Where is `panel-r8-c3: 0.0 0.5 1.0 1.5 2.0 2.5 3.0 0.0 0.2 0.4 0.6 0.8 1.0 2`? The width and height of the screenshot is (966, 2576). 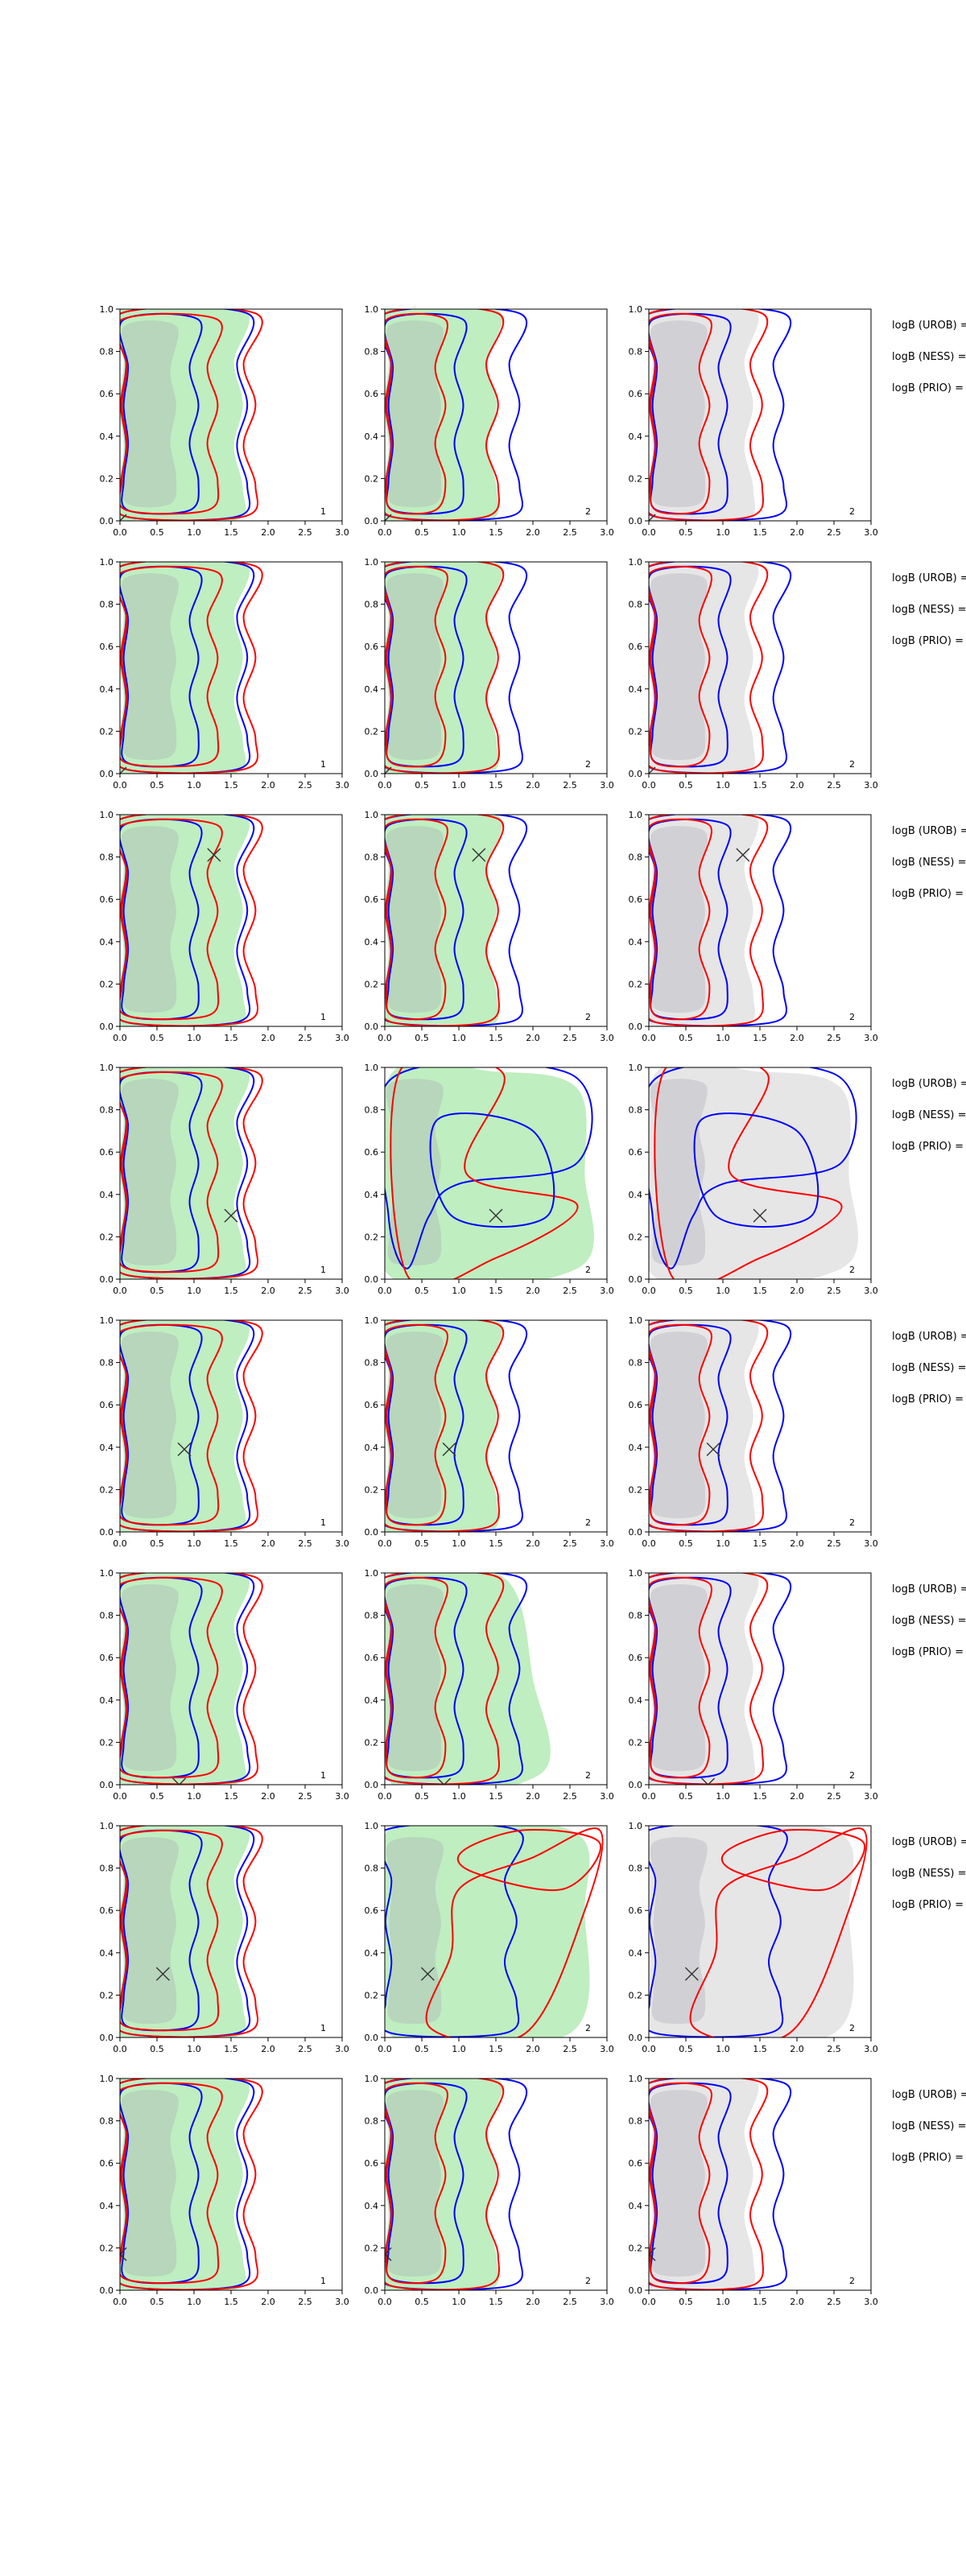 panel-r8-c3: 0.0 0.5 1.0 1.5 2.0 2.5 3.0 0.0 0.2 0.4 0.6 0.8 1.0 2 is located at coordinates (753, 2190).